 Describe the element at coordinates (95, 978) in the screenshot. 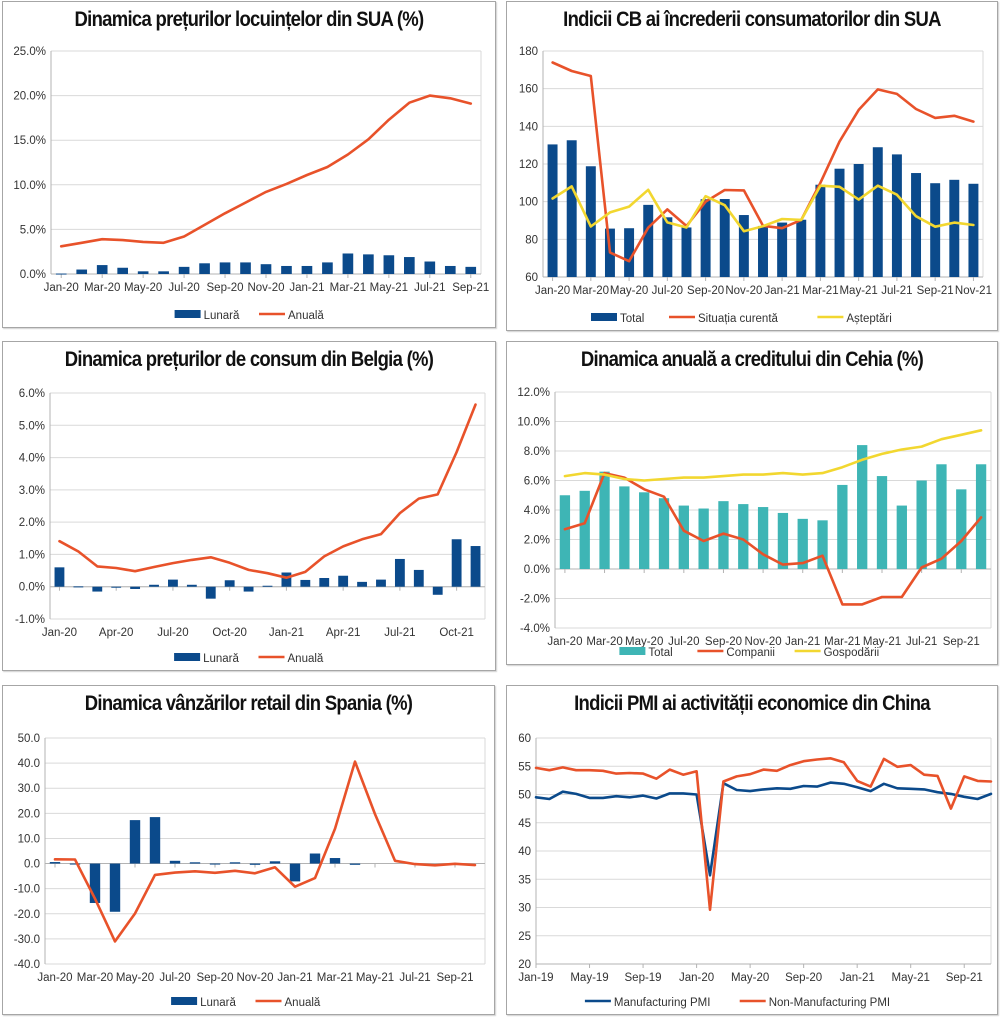

I see `x-tick-label: Mar-20` at that location.